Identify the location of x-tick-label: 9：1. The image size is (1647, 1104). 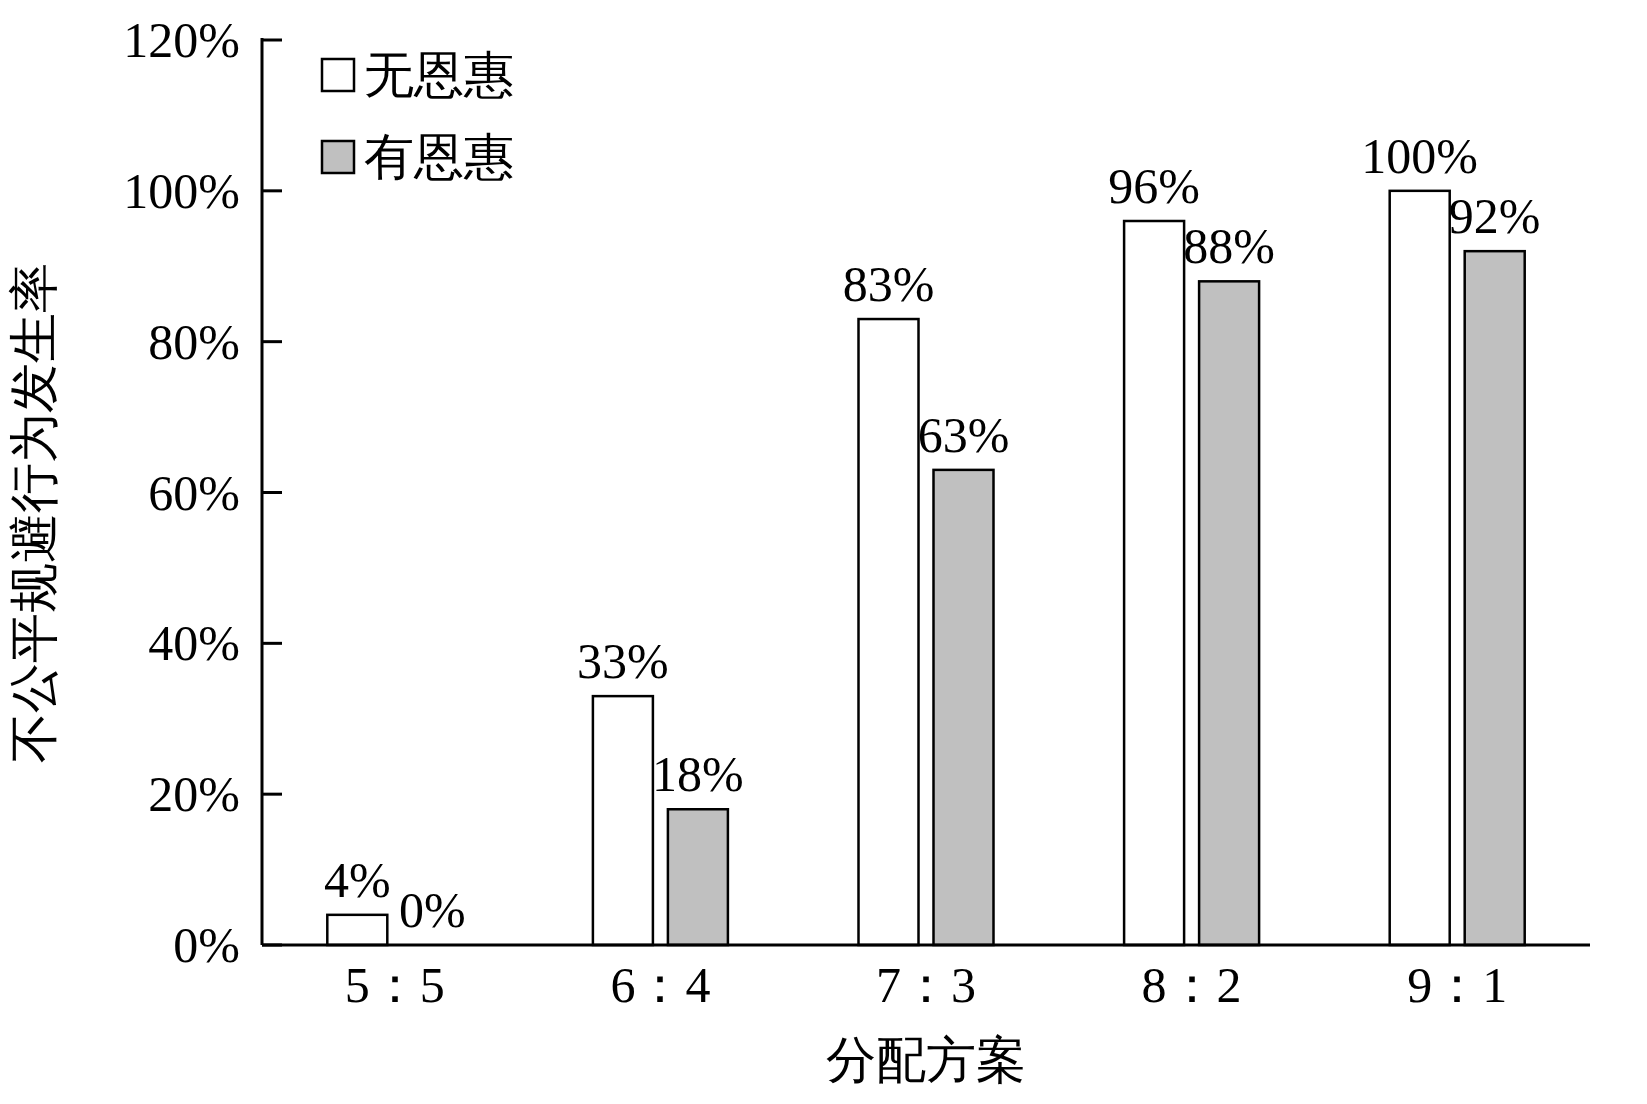
(1457, 985).